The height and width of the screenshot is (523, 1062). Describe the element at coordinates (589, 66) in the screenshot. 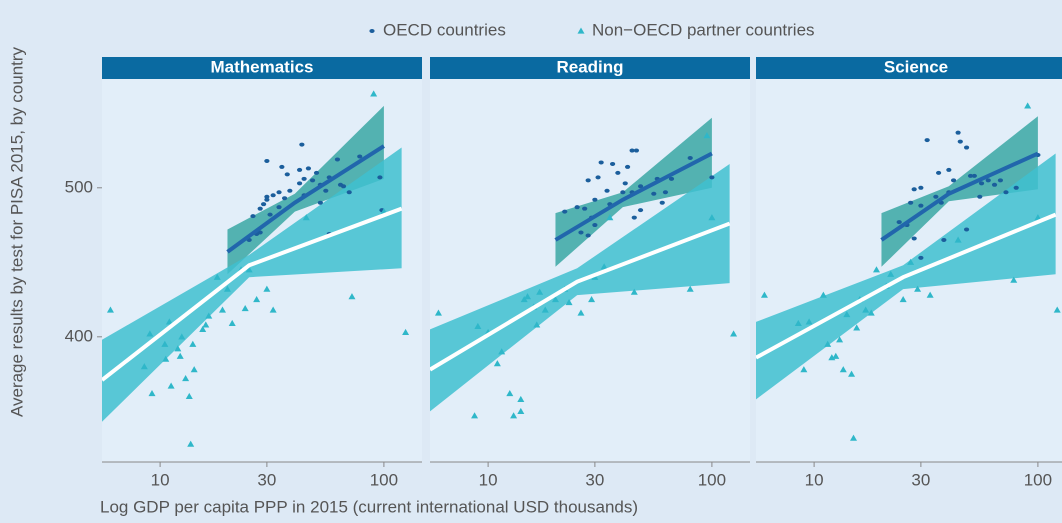

I see `strip-title: Reading` at that location.